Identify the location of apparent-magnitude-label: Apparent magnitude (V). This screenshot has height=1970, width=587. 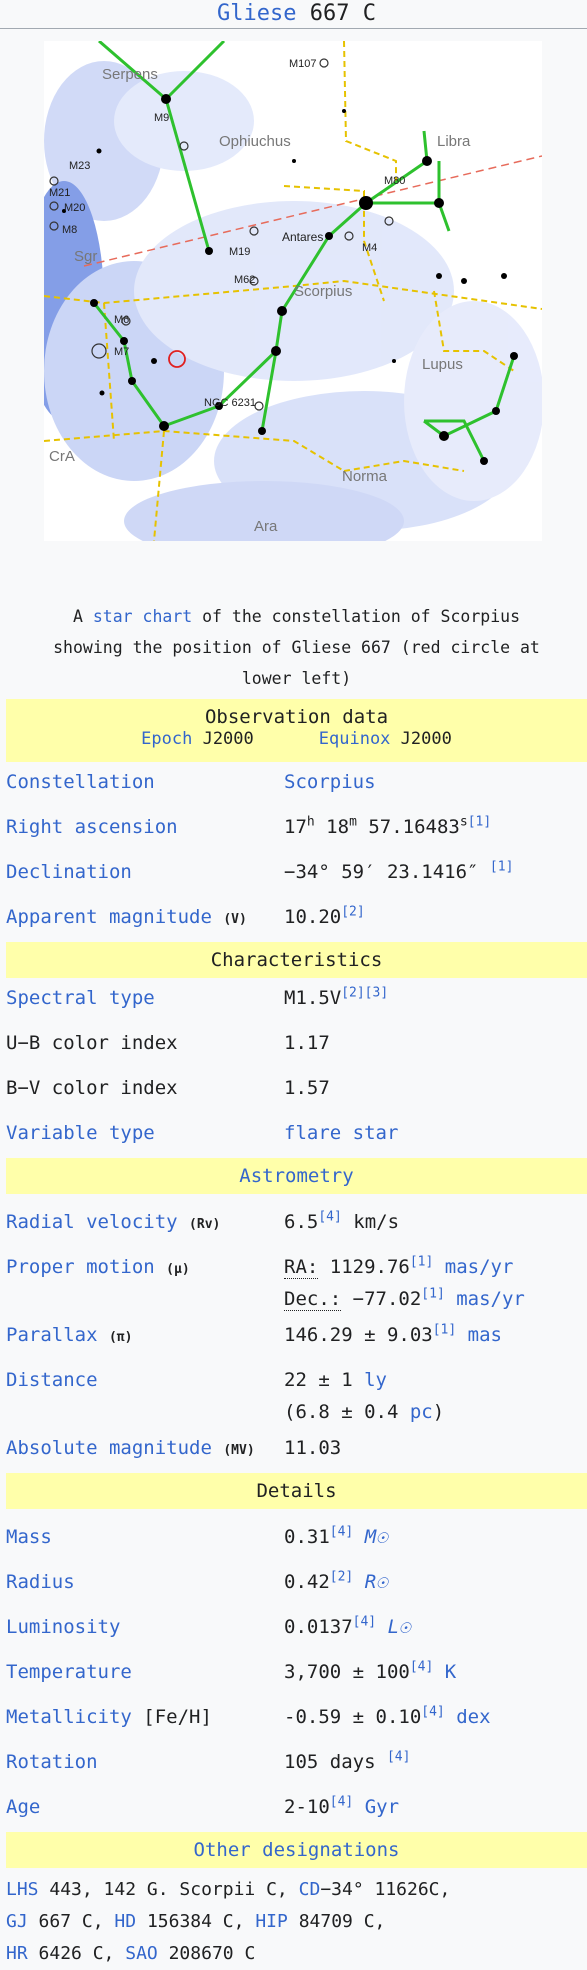
(126, 917).